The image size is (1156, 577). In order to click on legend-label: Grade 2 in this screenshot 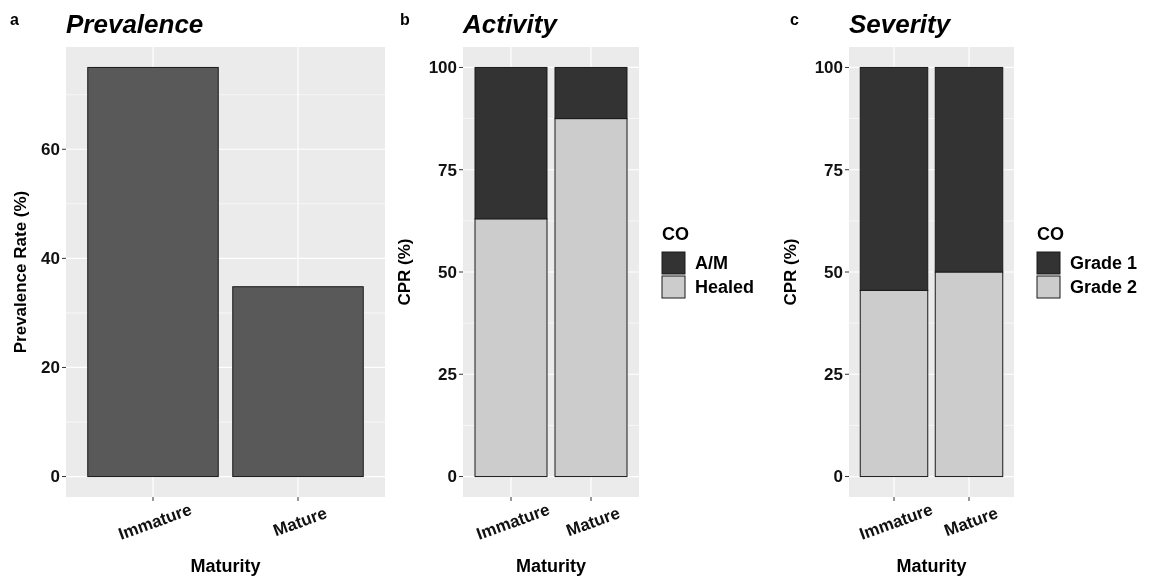, I will do `click(1104, 287)`.